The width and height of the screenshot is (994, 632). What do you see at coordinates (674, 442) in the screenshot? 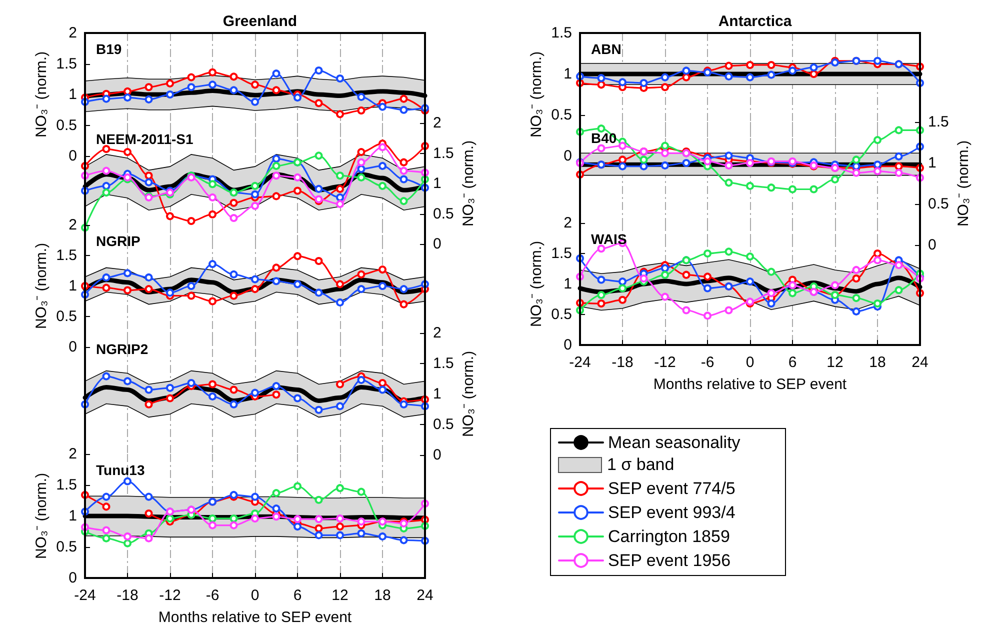
I see `legend-label: Mean seasonality` at bounding box center [674, 442].